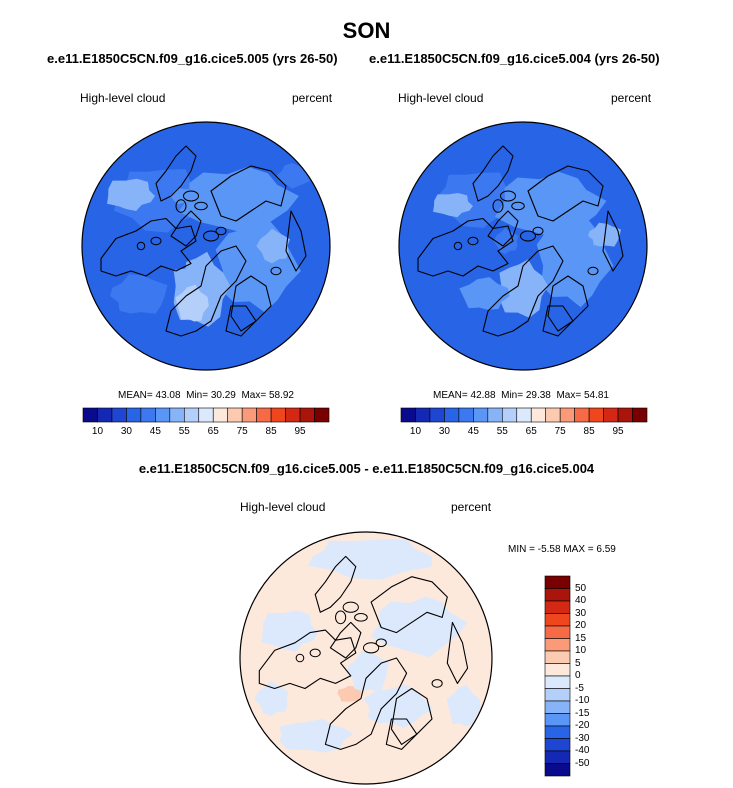  I want to click on page-title: SON, so click(366, 30).